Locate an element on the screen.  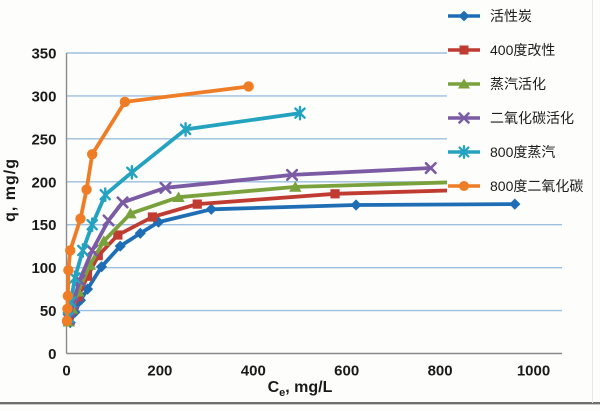
legend-marker-triangle-icon is located at coordinates (464, 83).